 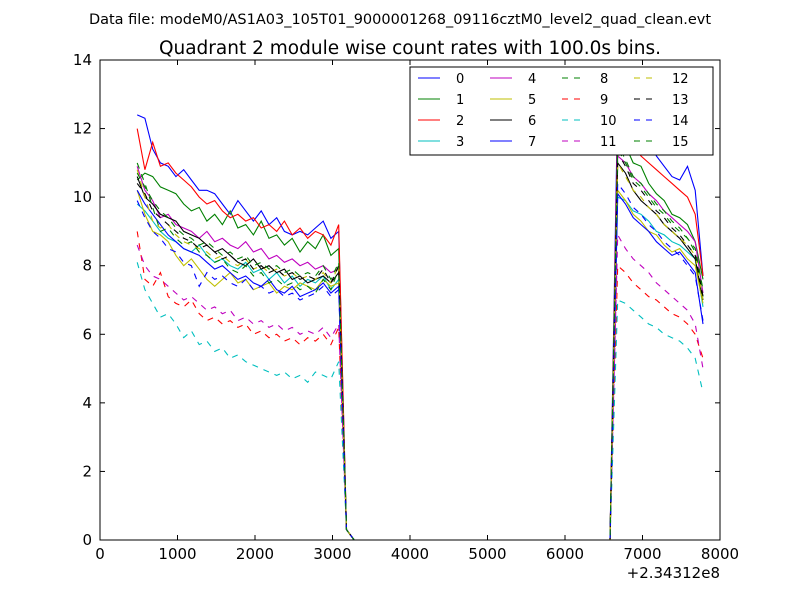 I want to click on x-tick-label: 5000, so click(x=487, y=554).